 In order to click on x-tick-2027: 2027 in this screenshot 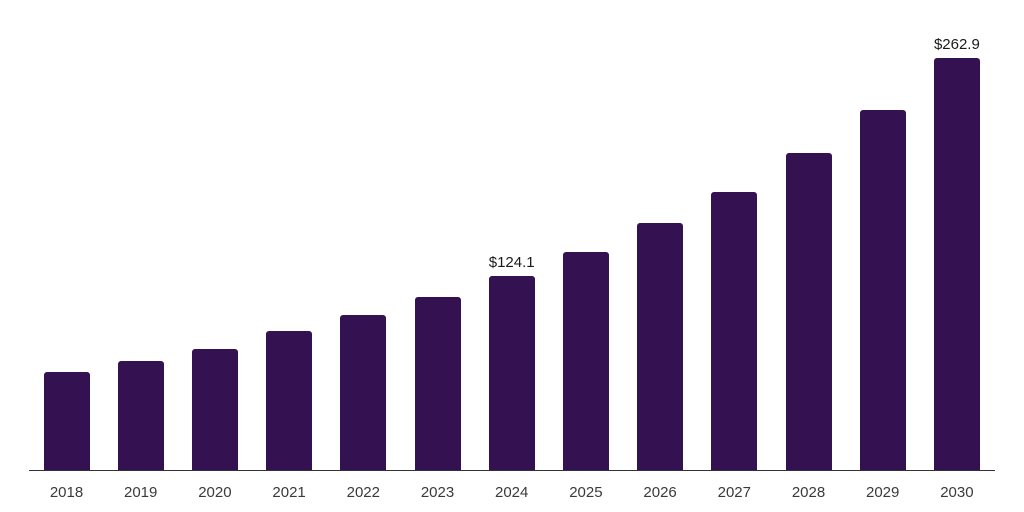, I will do `click(734, 492)`.